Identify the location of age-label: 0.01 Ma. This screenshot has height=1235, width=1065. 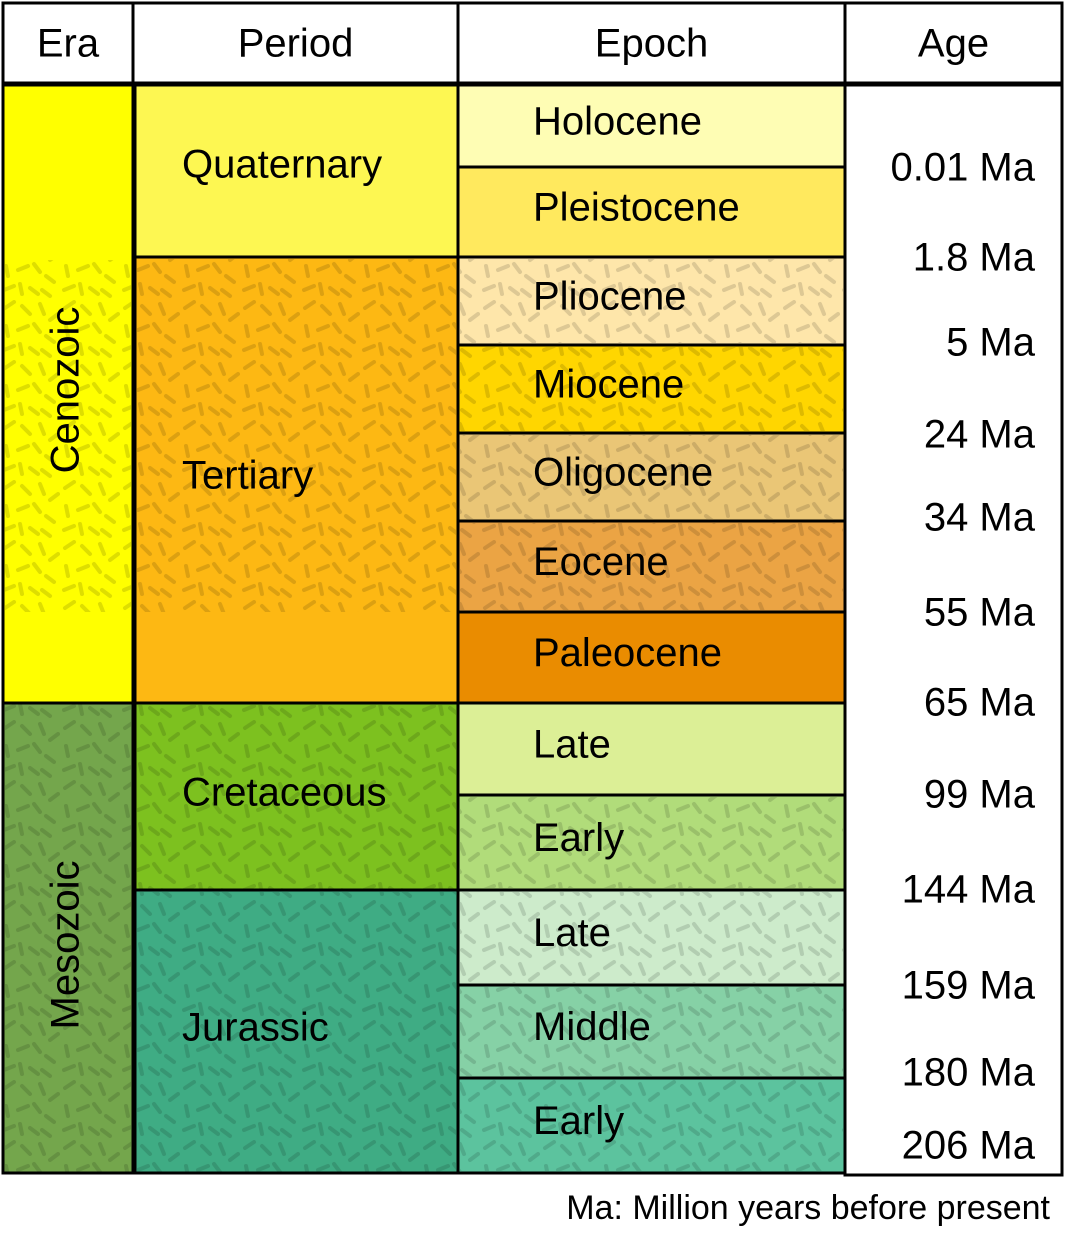
(962, 168).